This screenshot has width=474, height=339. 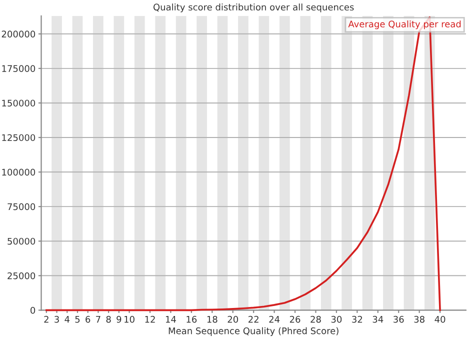 What do you see at coordinates (357, 319) in the screenshot?
I see `x-tick-label: 32` at bounding box center [357, 319].